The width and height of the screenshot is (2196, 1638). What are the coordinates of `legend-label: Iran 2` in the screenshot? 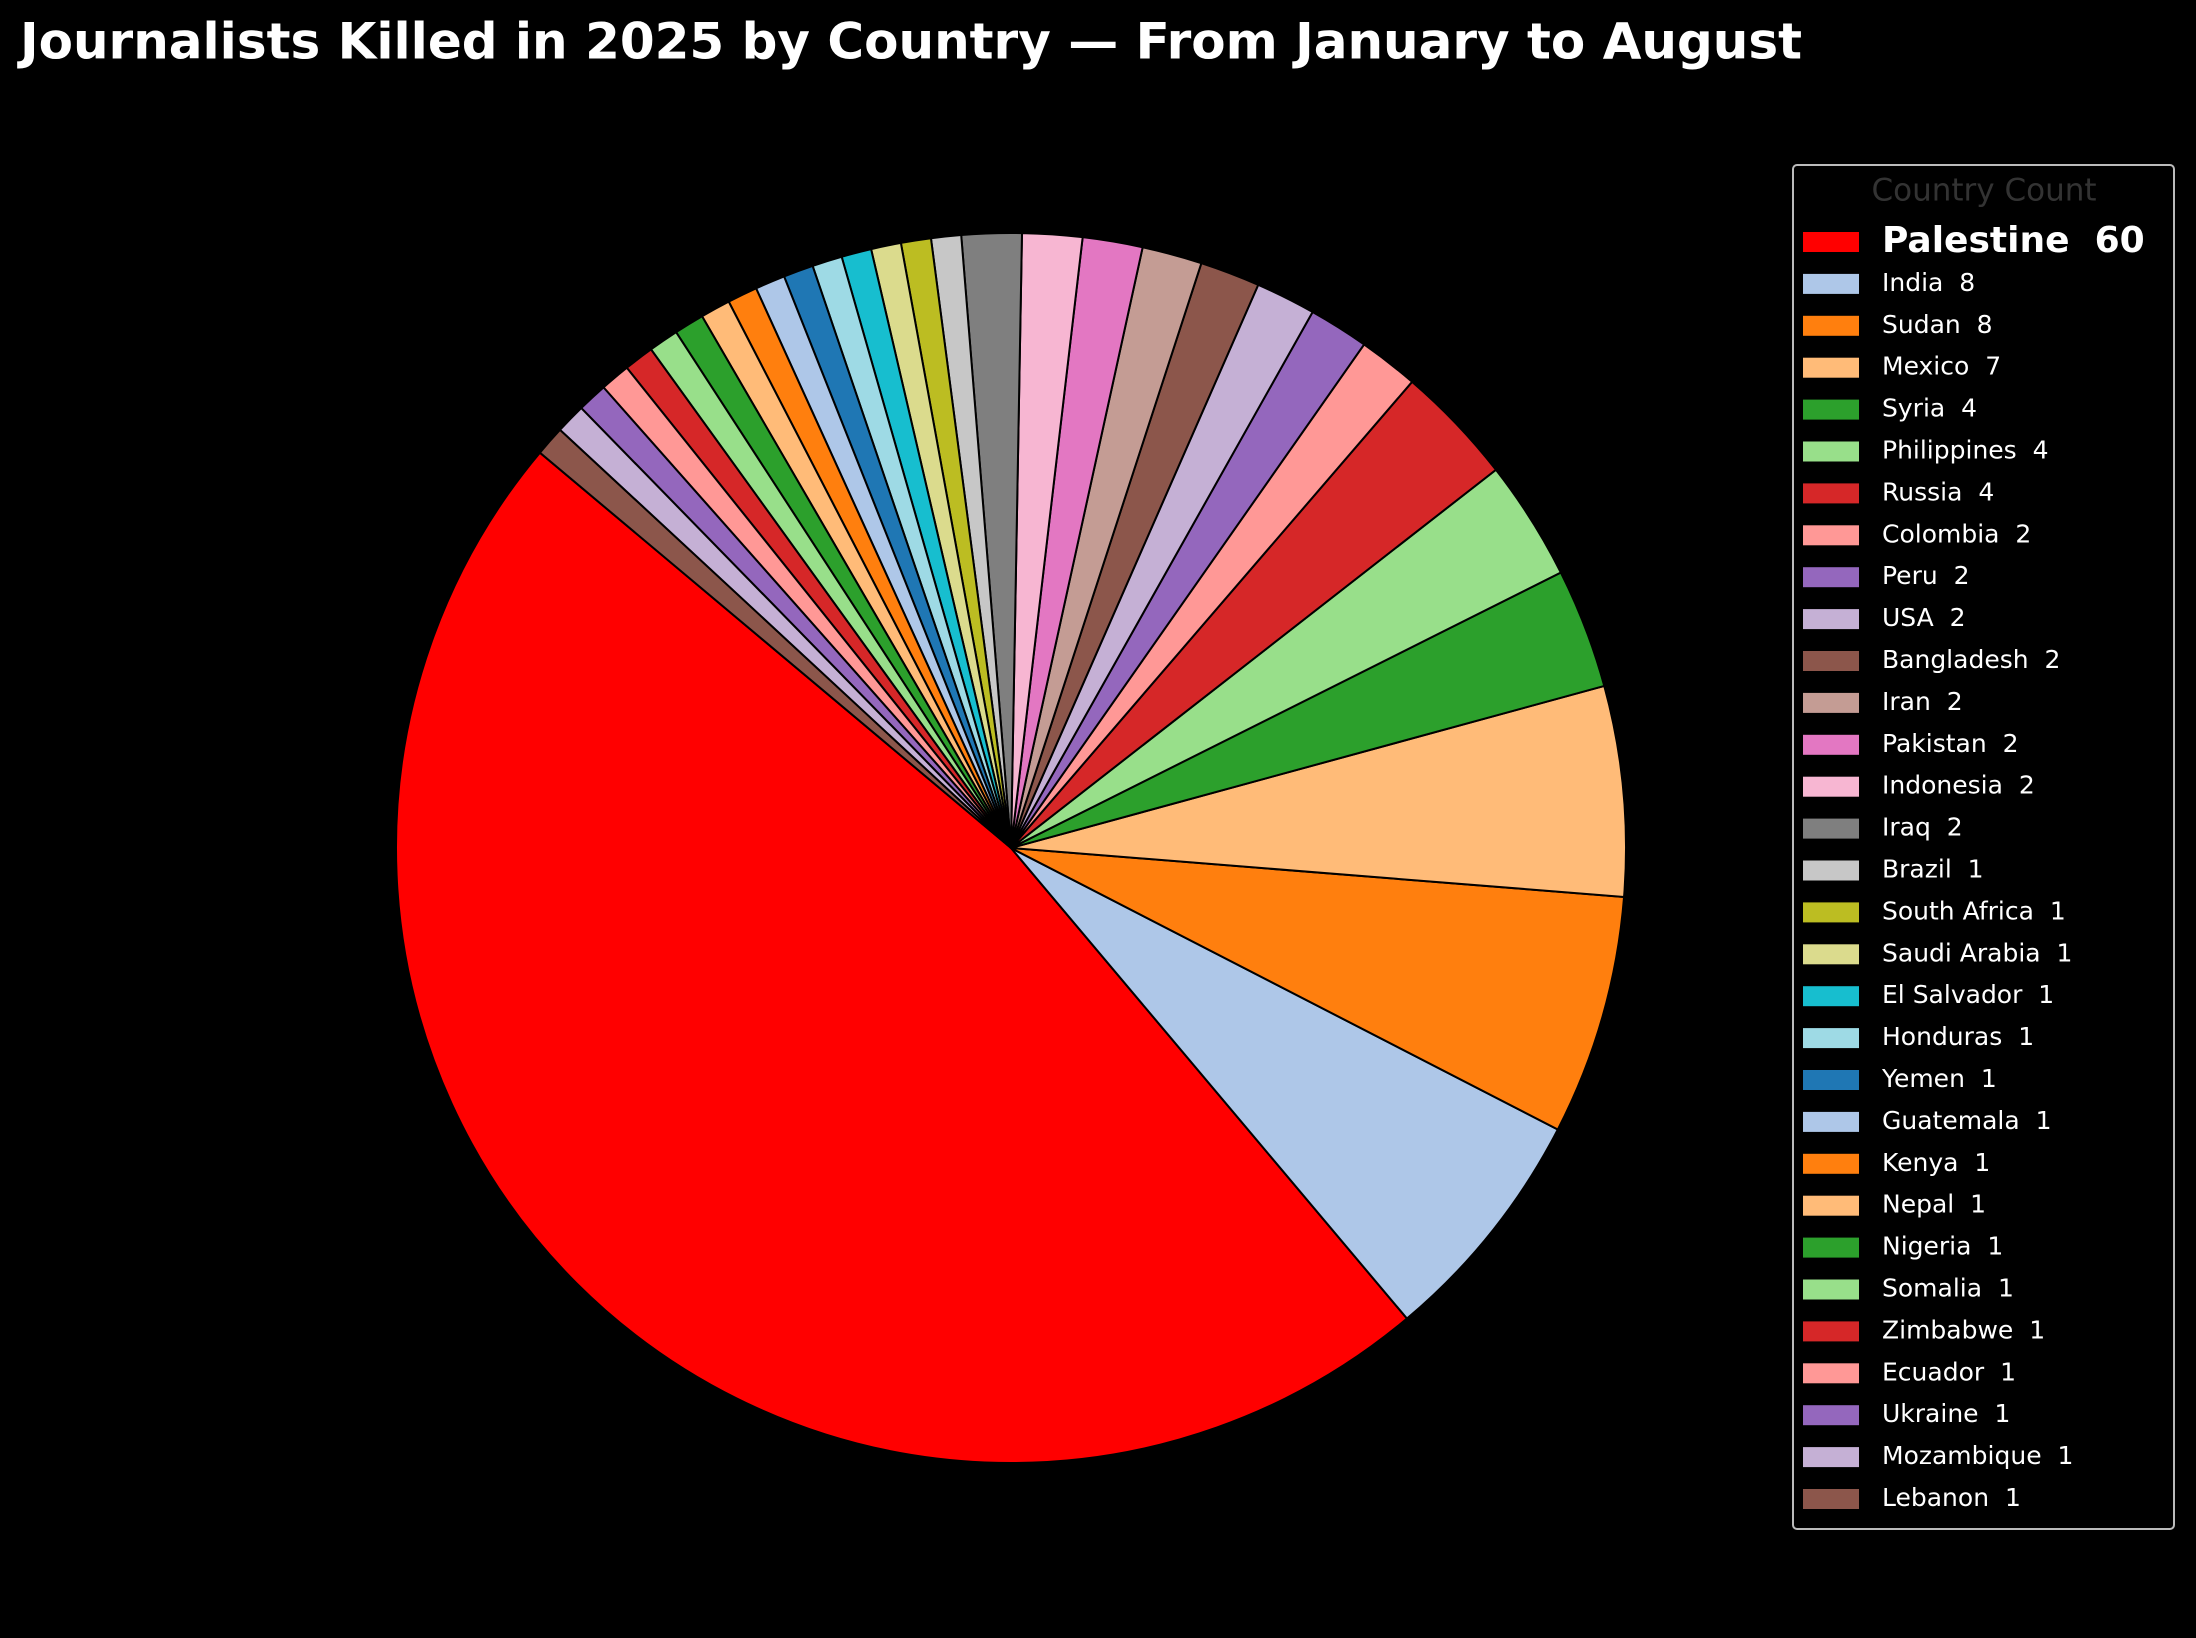 It's located at (1922, 701).